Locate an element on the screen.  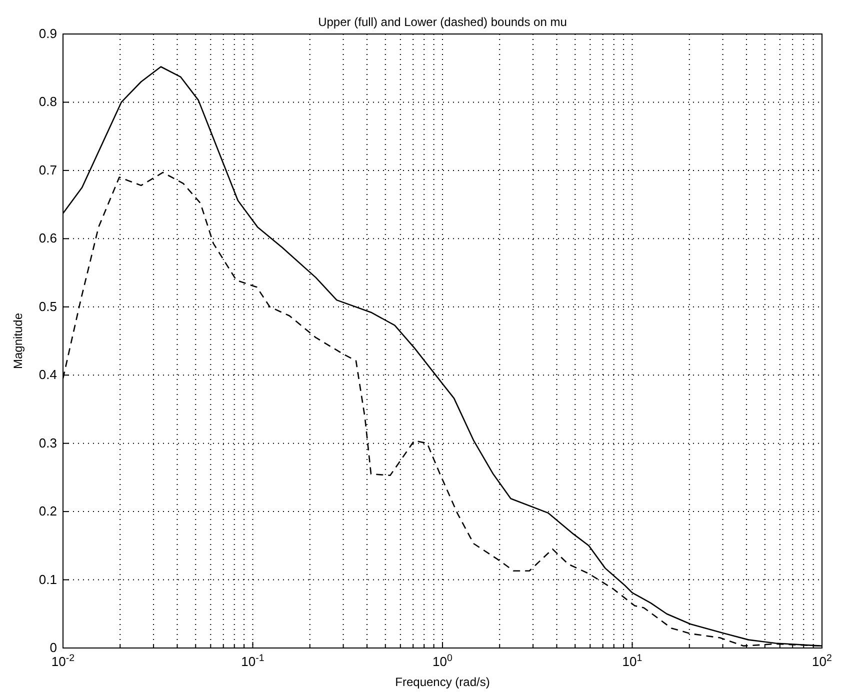
x-tick-label: 10$^{-2}$ is located at coordinates (63, 660).